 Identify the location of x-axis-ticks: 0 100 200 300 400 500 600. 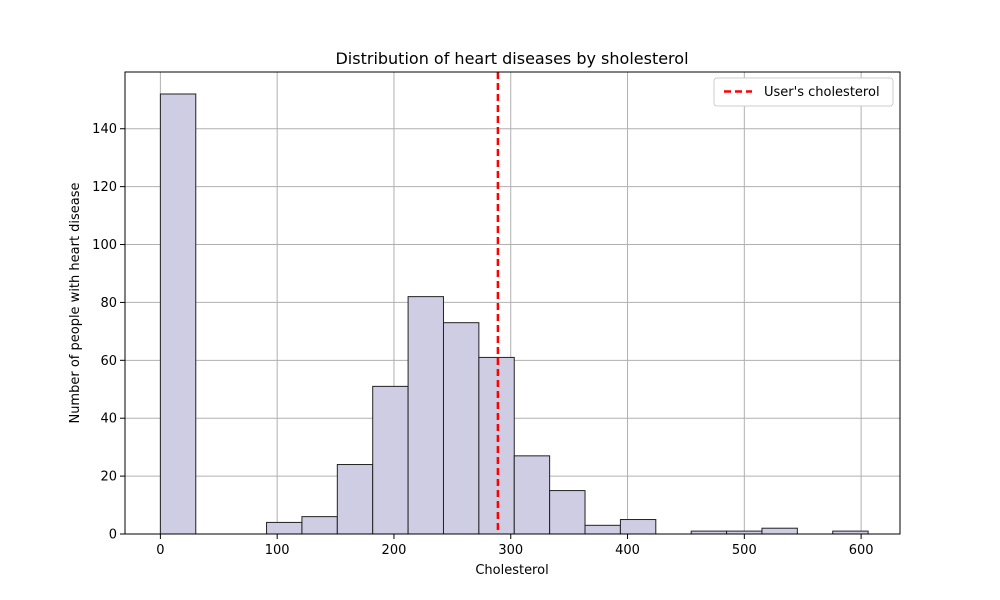
(515, 546).